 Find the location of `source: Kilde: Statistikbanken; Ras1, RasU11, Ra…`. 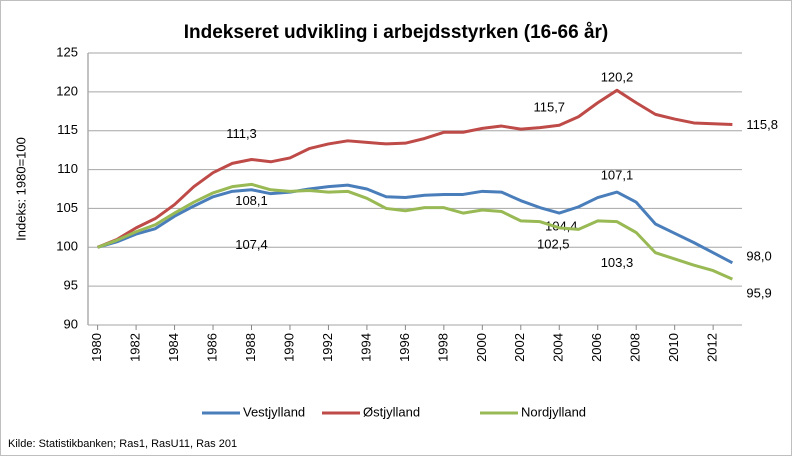

source: Kilde: Statistikbanken; Ras1, RasU11, Ra… is located at coordinates (122, 444).